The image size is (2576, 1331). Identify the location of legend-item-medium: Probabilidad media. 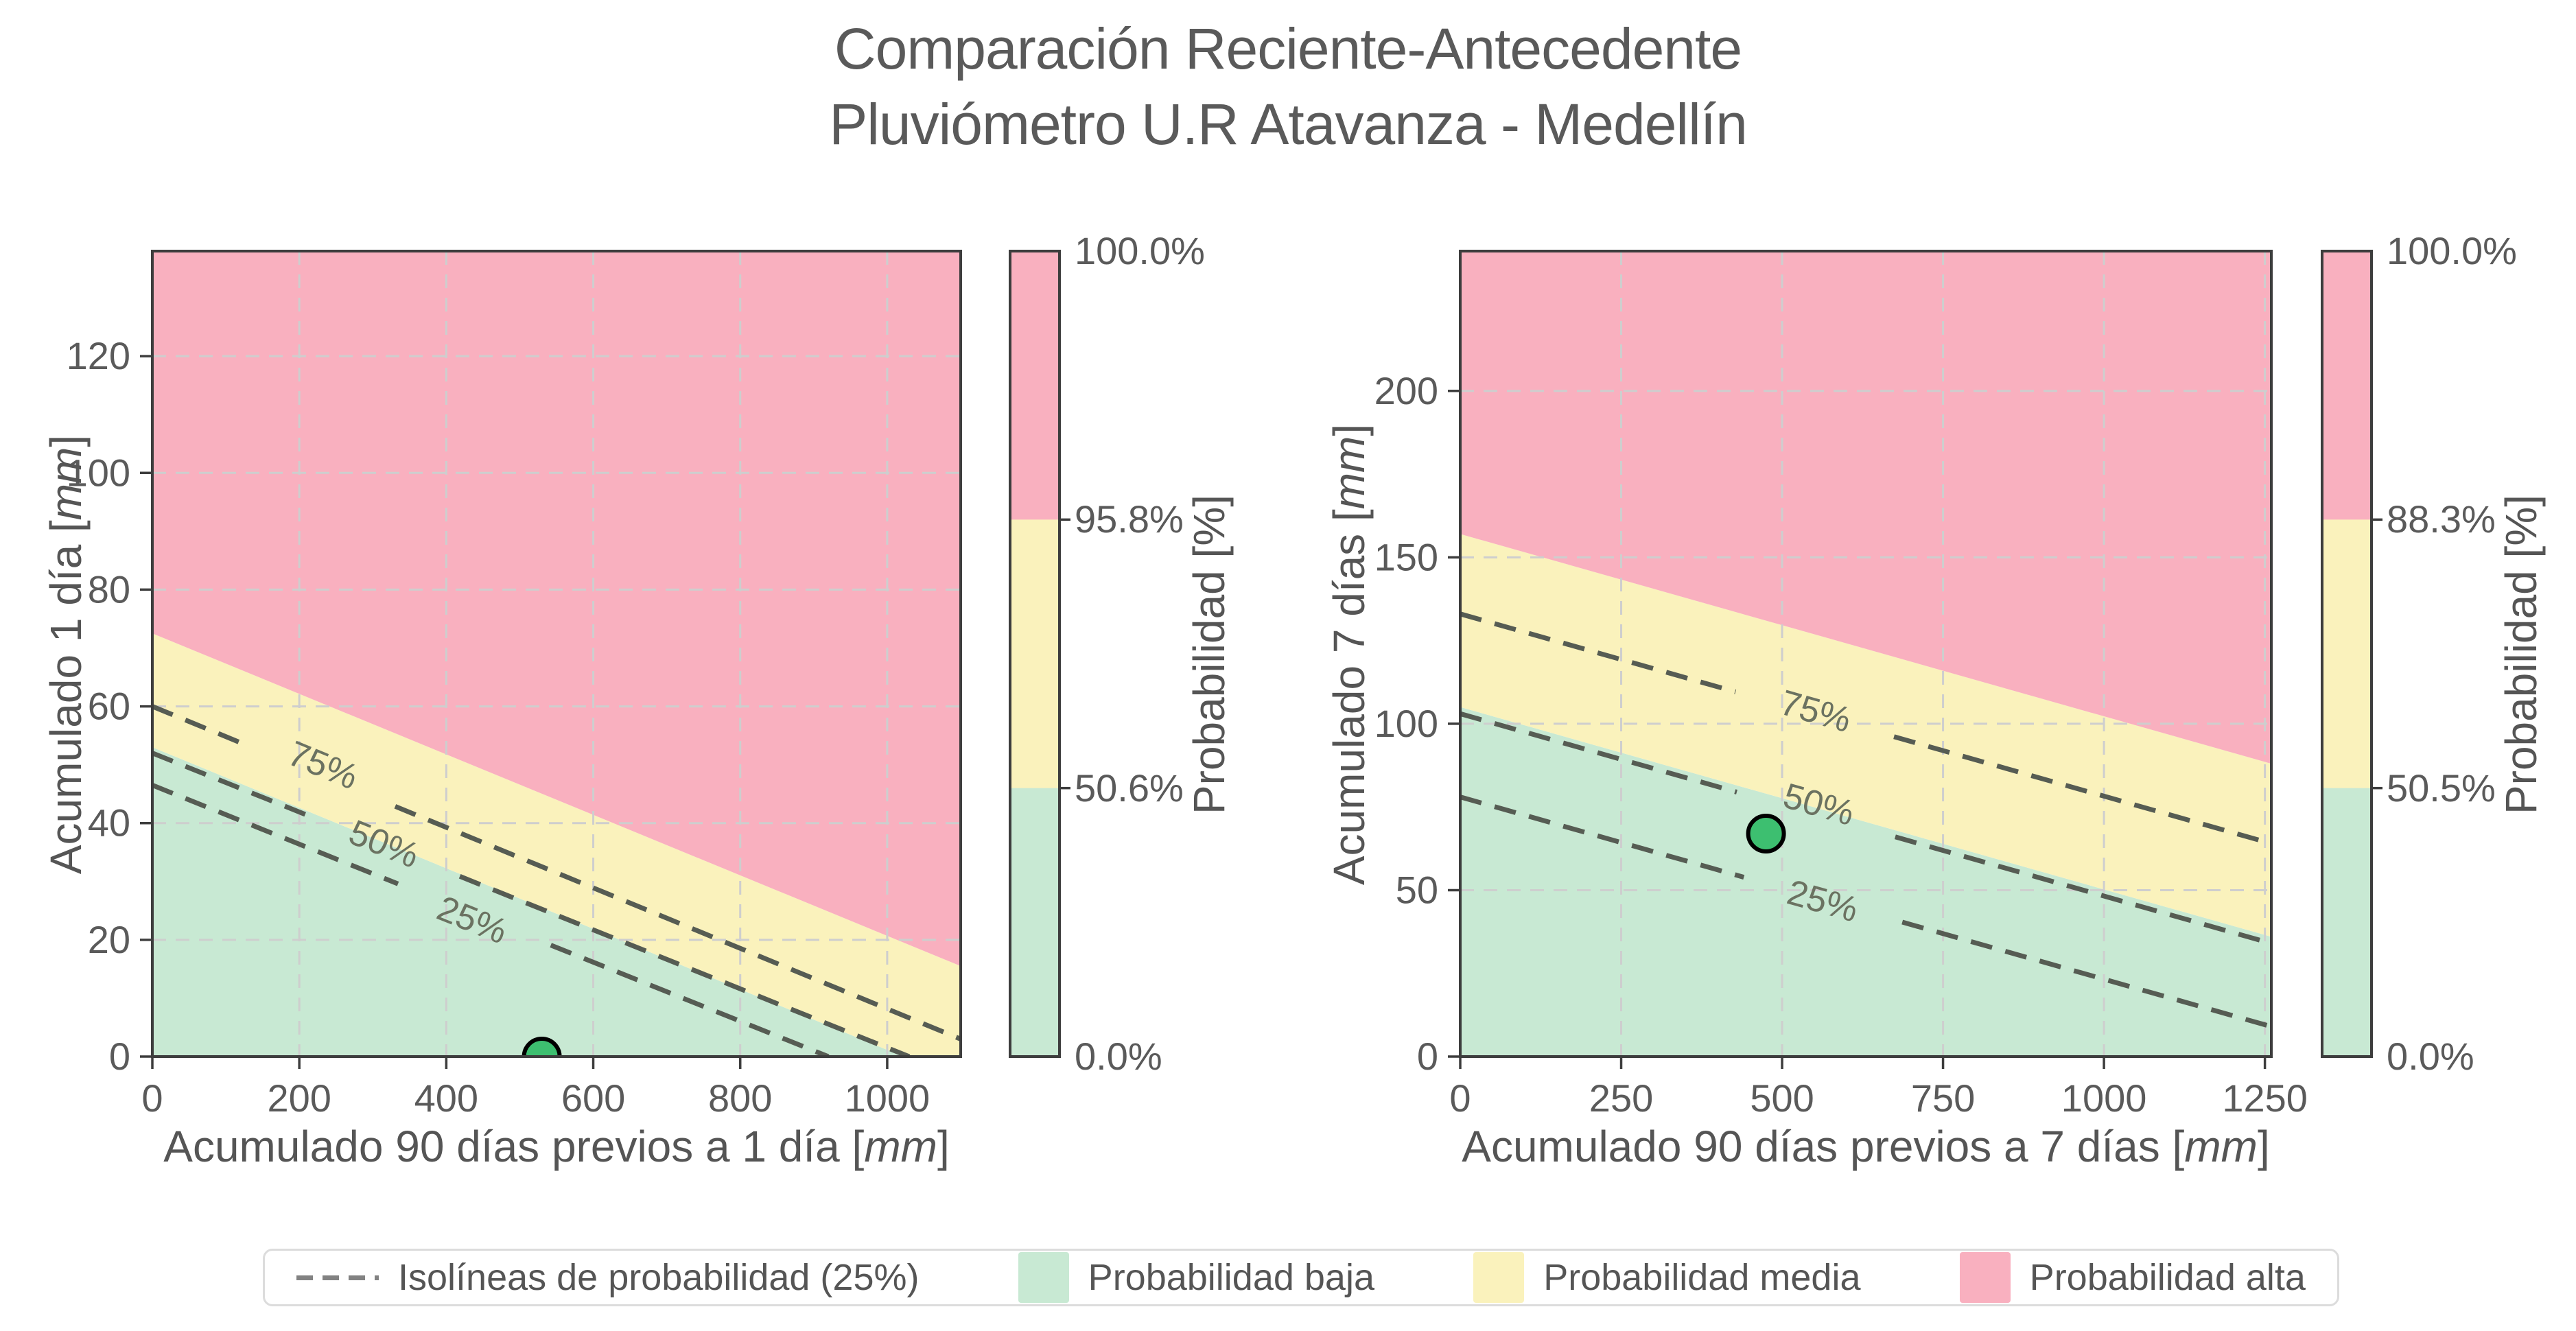
(1666, 1277).